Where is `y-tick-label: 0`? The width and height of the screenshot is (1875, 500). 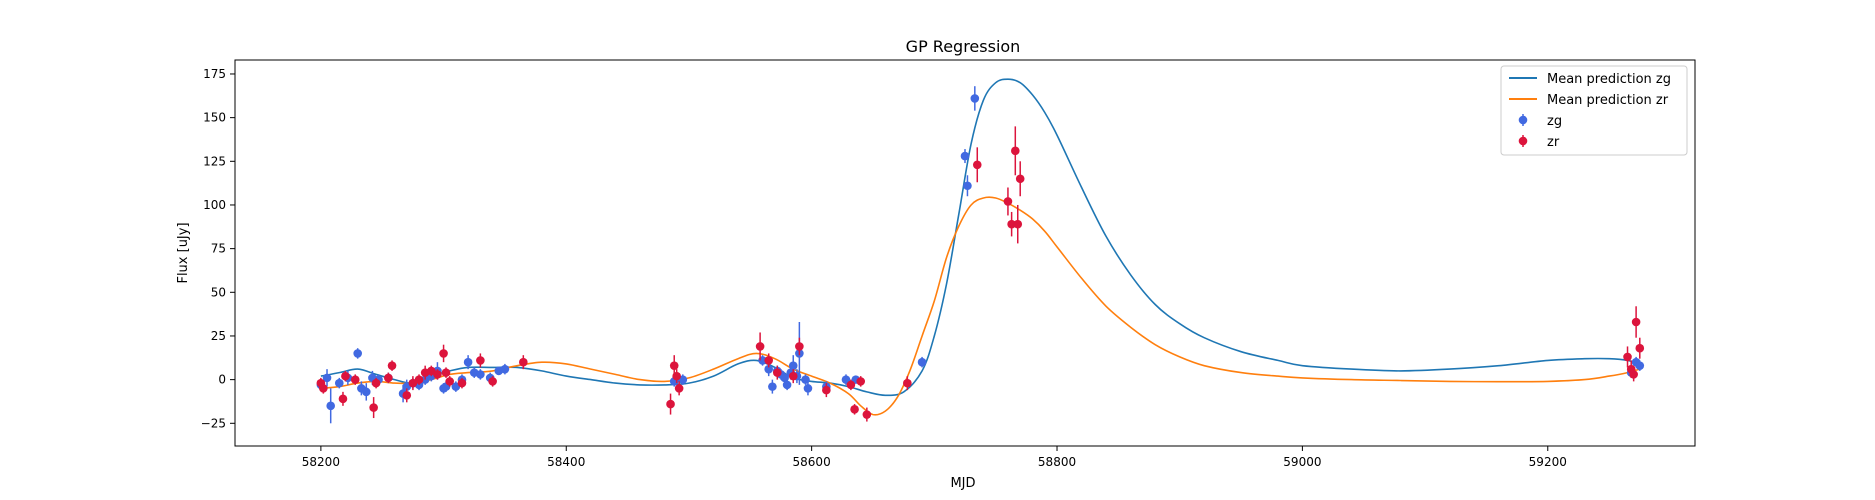
y-tick-label: 0 is located at coordinates (222, 380).